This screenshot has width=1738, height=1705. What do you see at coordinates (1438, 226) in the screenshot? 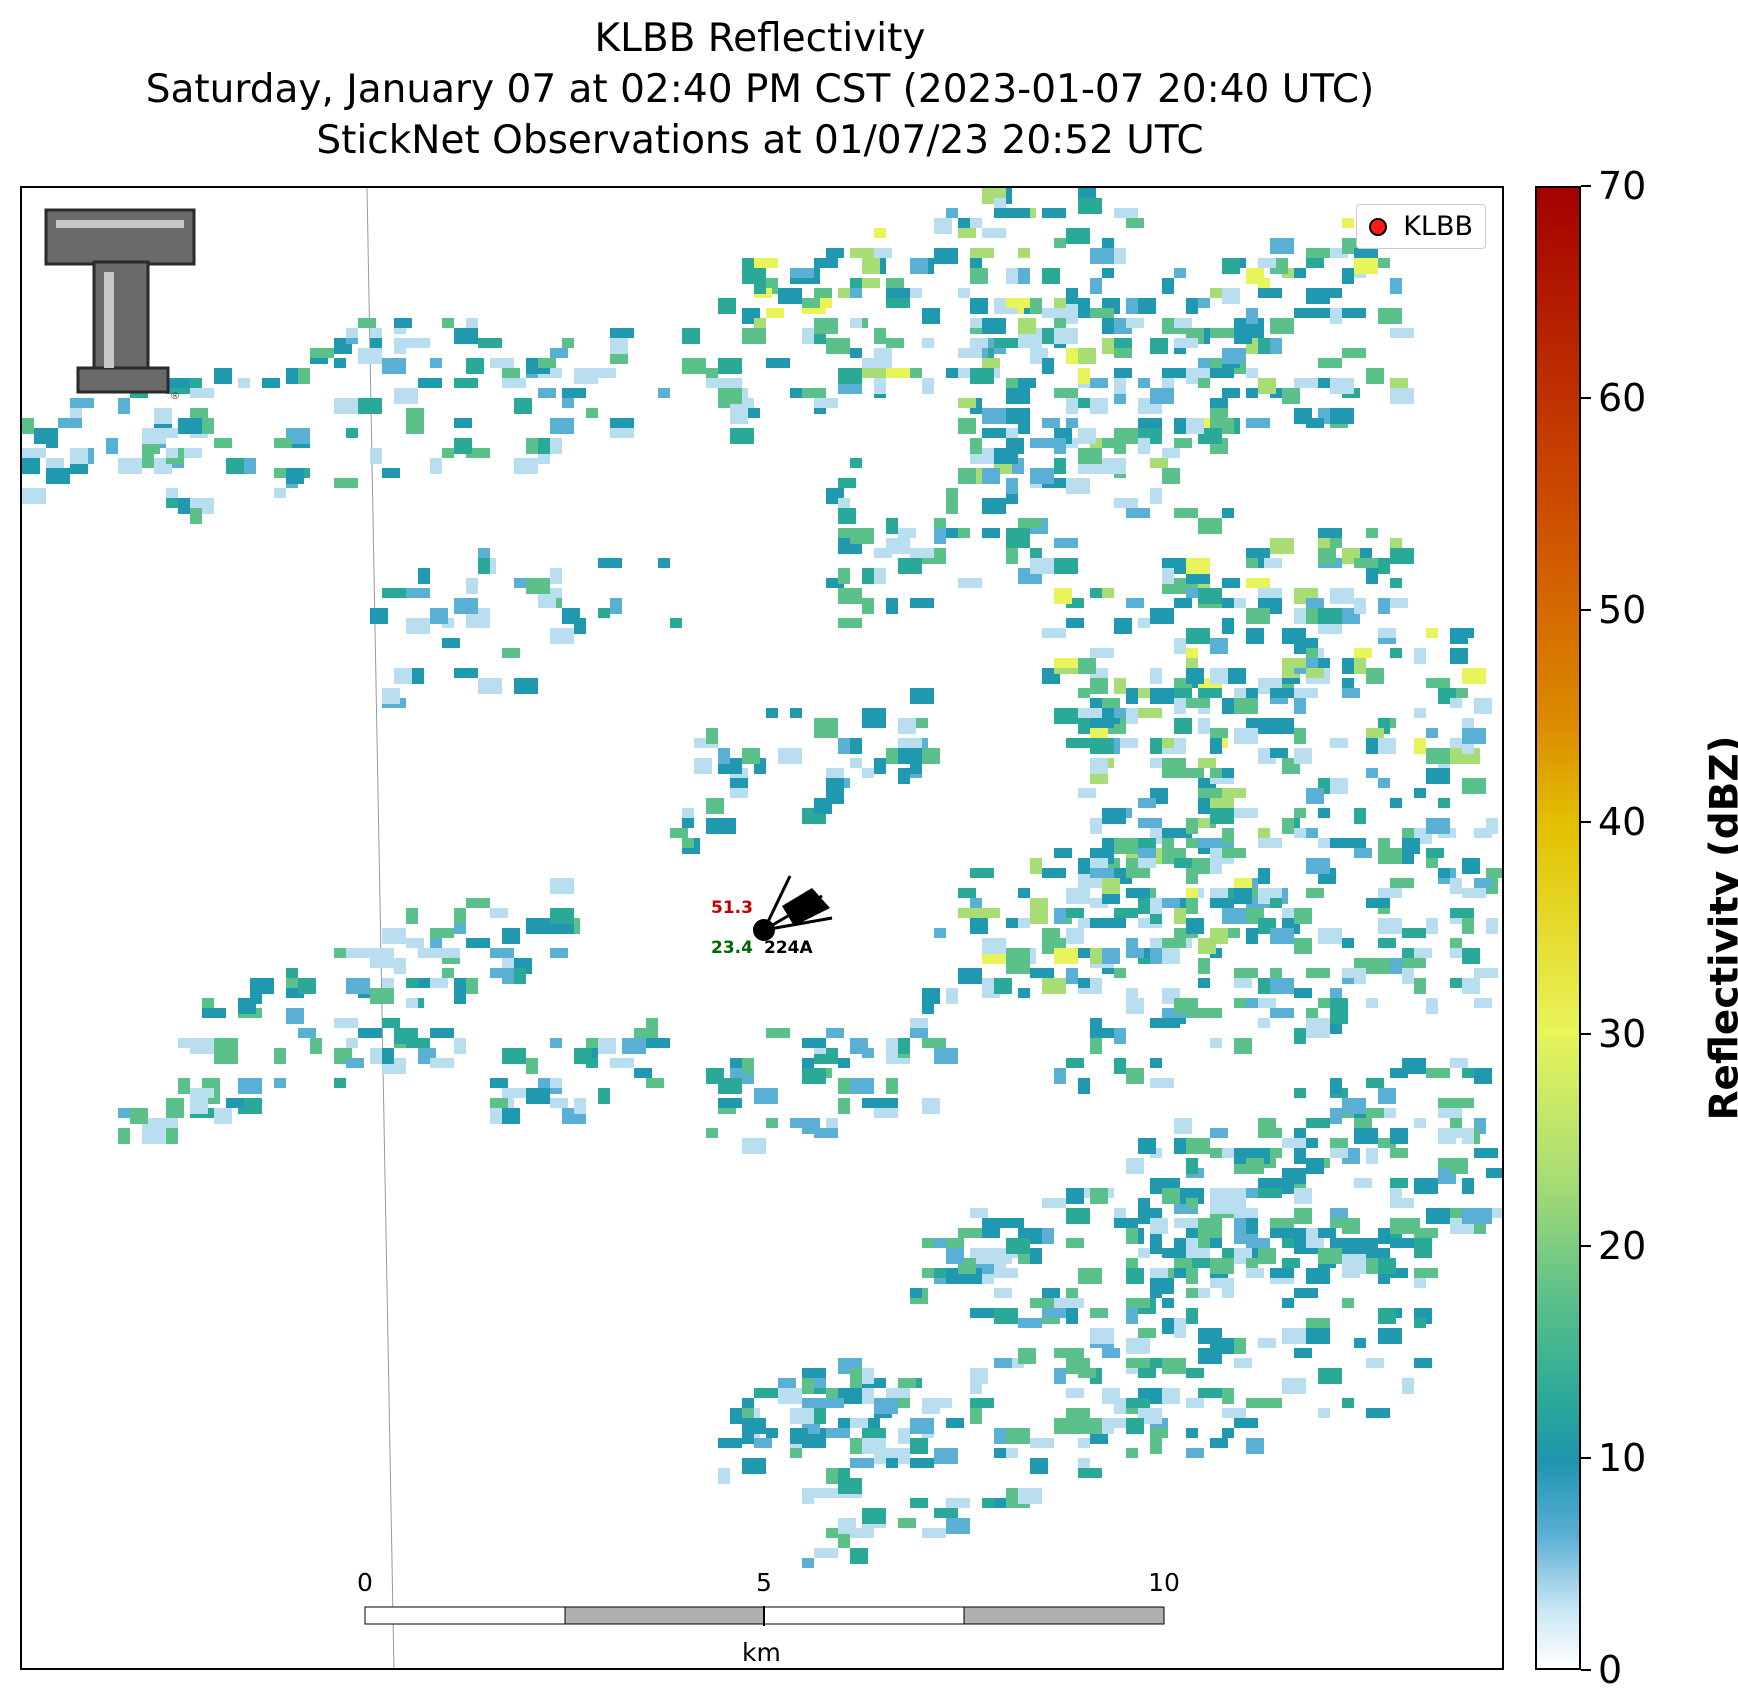
I see `legend-label: KLBB` at bounding box center [1438, 226].